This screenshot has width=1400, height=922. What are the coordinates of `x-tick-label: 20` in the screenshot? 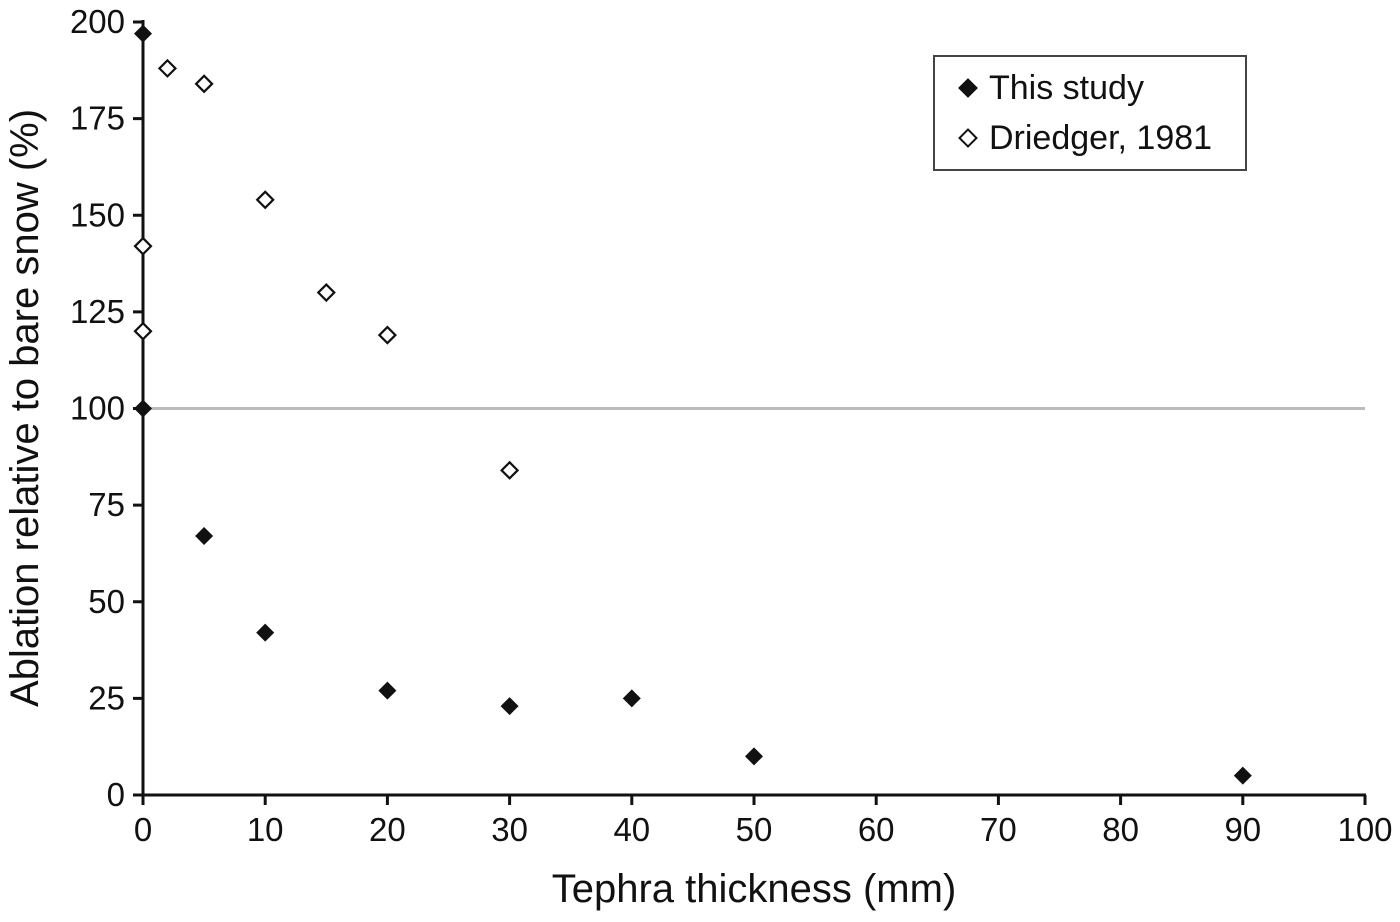 It's located at (387, 829).